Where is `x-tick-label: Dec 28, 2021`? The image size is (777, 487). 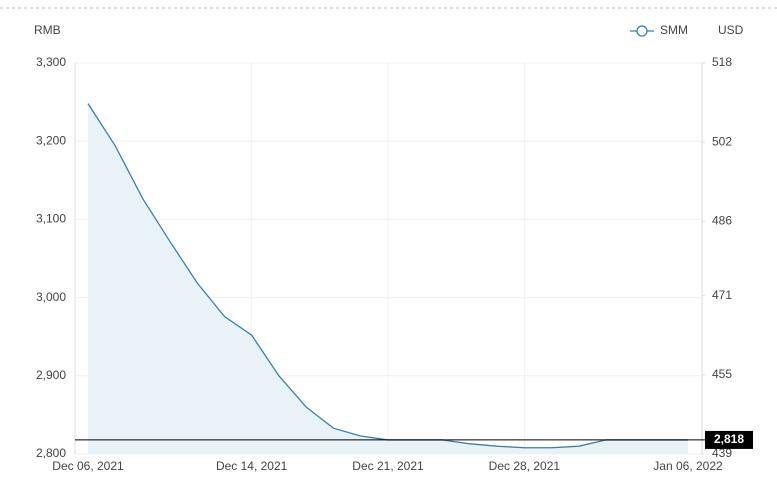 x-tick-label: Dec 28, 2021 is located at coordinates (525, 466).